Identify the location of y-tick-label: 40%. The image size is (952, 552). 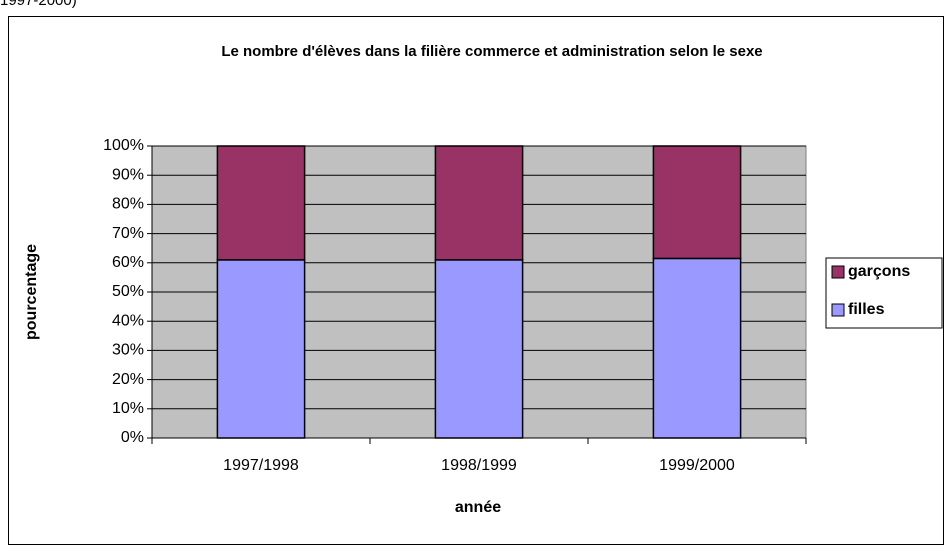
(128, 320).